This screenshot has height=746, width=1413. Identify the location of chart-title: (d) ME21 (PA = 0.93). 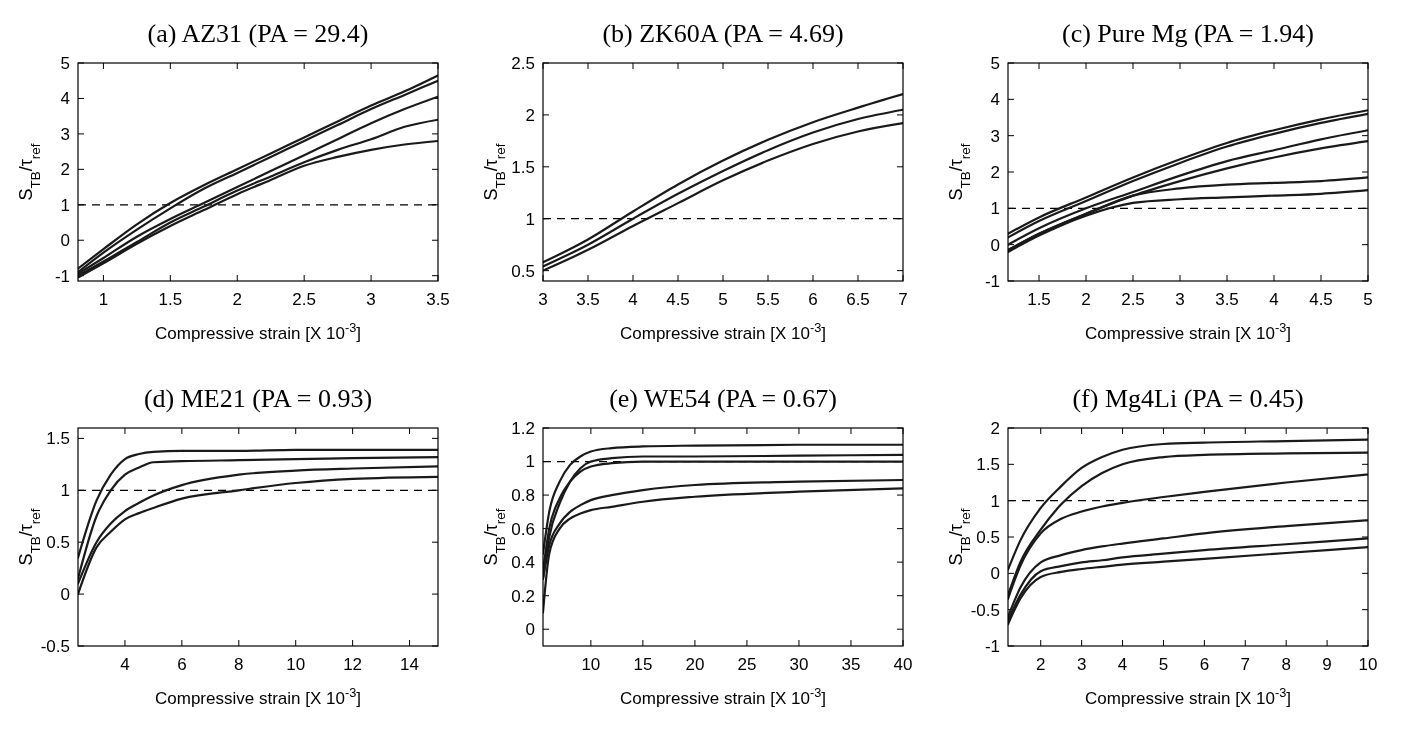
(258, 398).